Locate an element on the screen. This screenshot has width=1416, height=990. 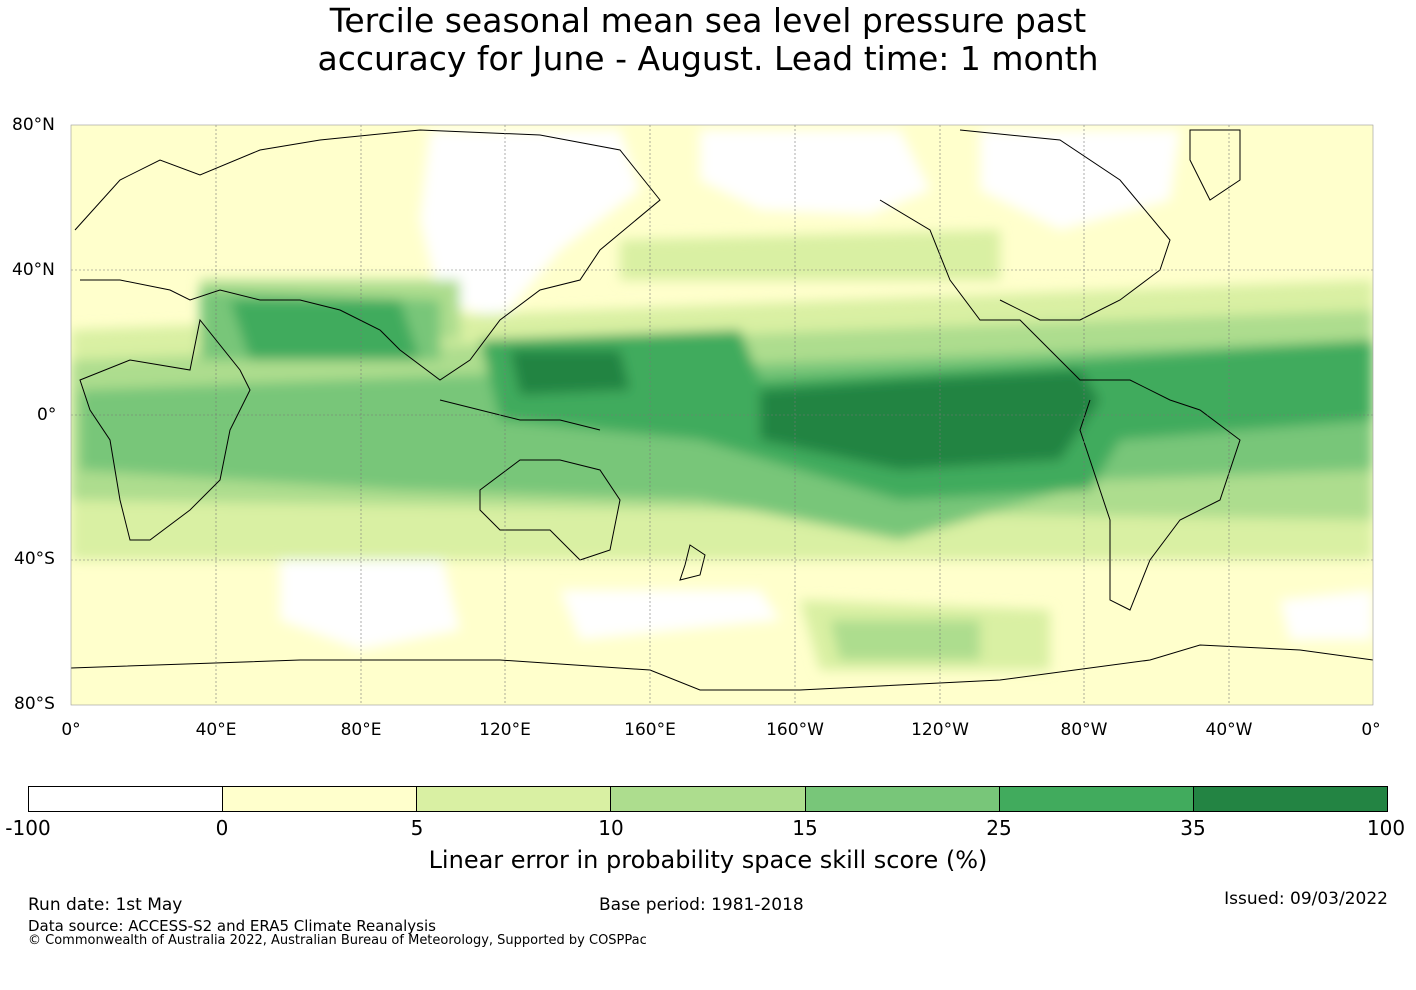
colorbar-tick: 15 is located at coordinates (805, 828).